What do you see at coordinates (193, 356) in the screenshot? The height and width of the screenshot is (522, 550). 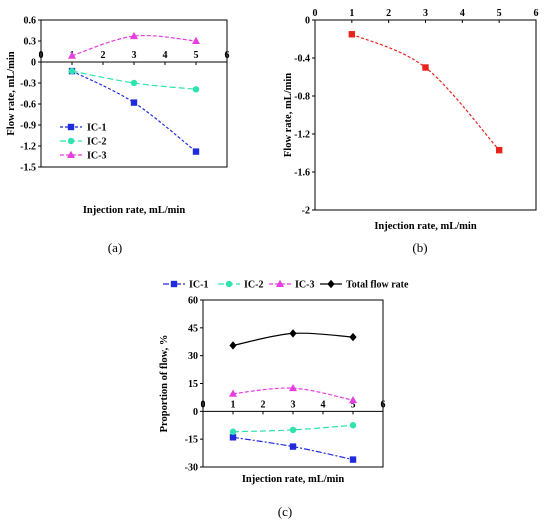 I see `y-tick-label: 30` at bounding box center [193, 356].